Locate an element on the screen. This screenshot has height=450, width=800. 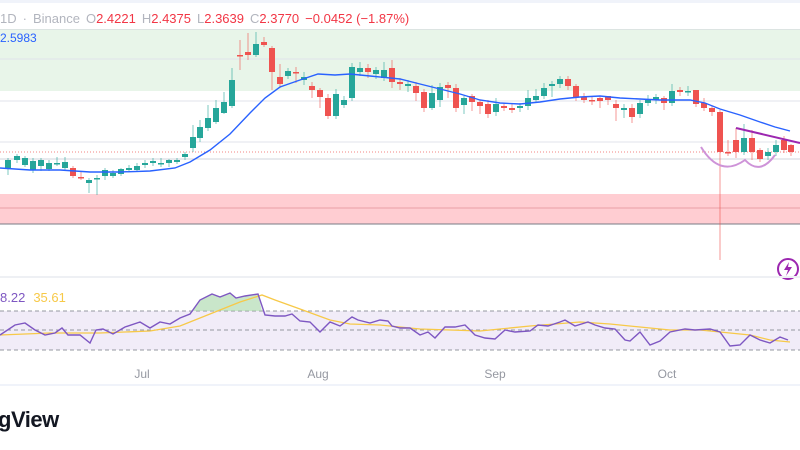
exchange-label: Binance is located at coordinates (56, 18).